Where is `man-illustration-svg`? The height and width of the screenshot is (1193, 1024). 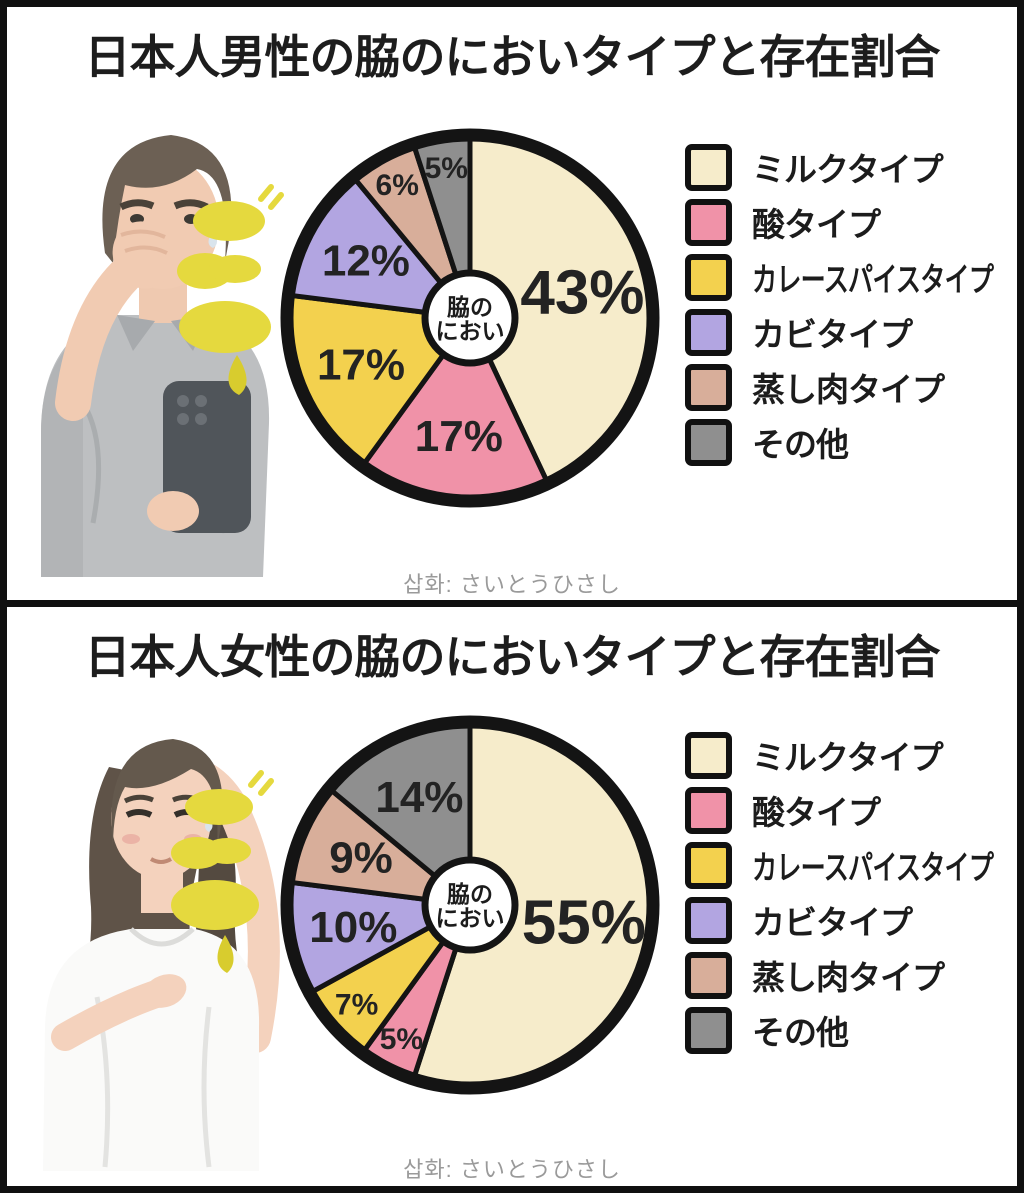 man-illustration-svg is located at coordinates (162, 356).